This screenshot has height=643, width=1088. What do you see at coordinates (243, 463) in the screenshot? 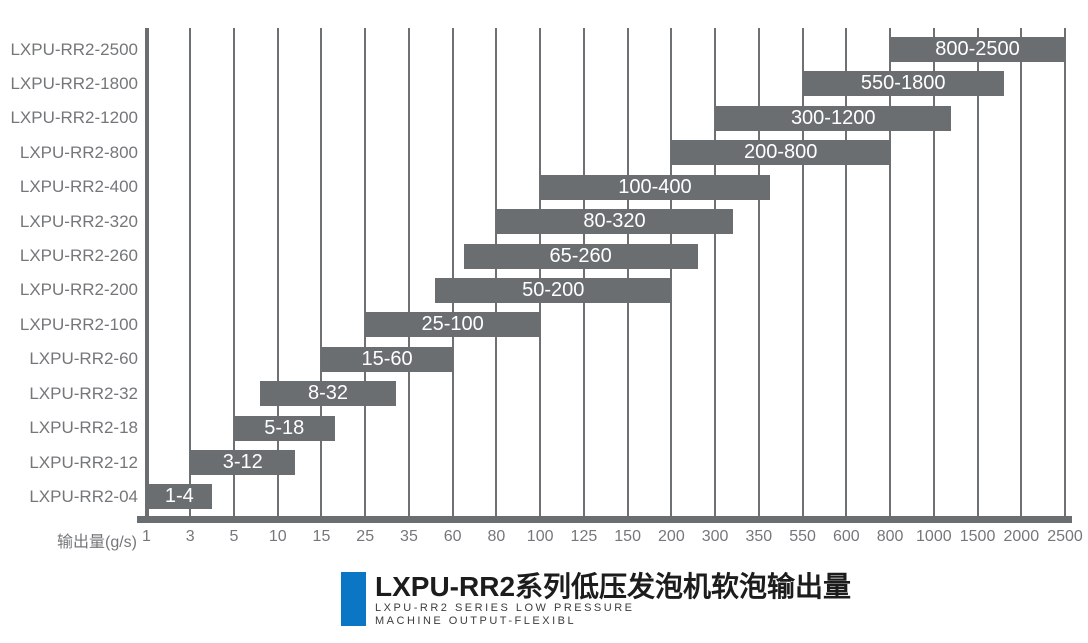
I see `range-bar-LXPU-RR2-12: 3-12` at bounding box center [243, 463].